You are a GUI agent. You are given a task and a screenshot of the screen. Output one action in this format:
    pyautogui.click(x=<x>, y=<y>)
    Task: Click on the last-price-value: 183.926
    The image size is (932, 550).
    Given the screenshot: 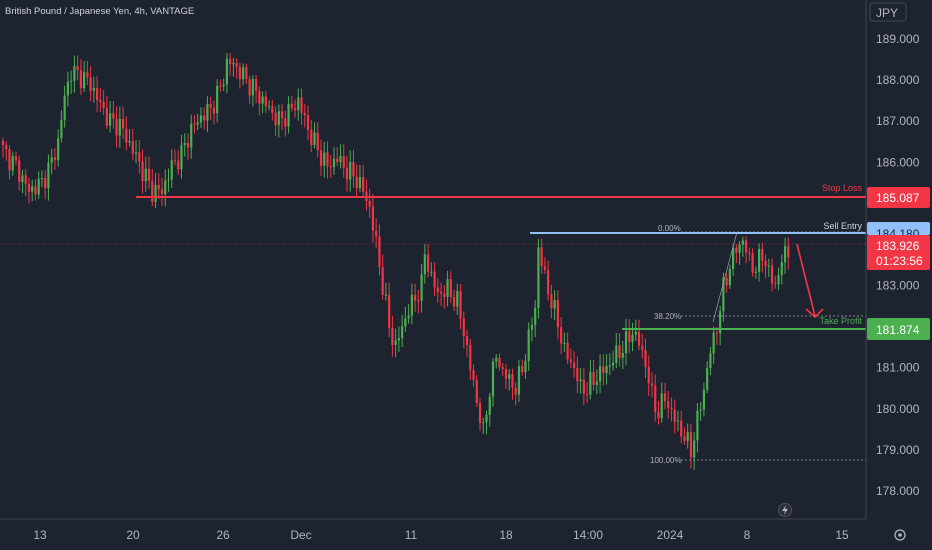 What is the action you would take?
    pyautogui.click(x=898, y=246)
    